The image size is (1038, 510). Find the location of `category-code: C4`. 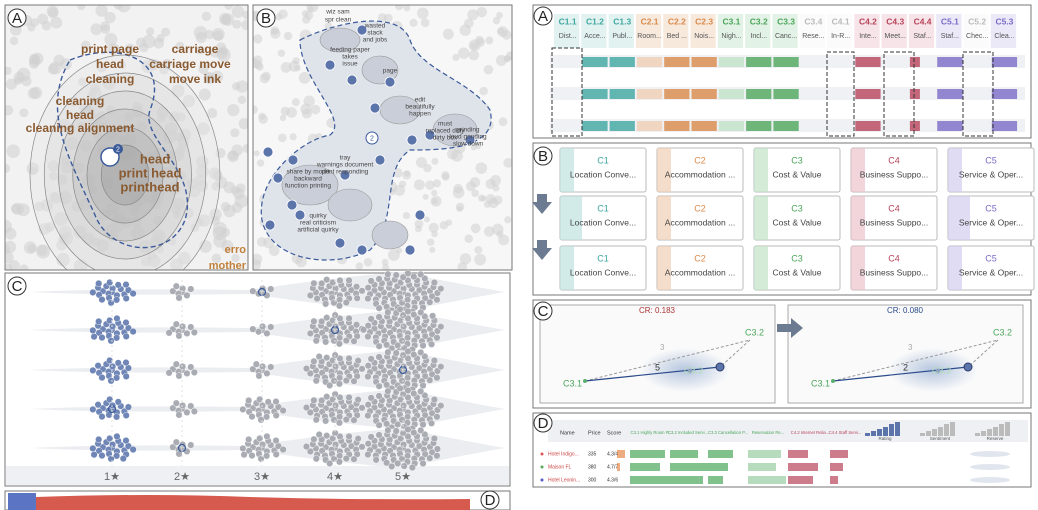

category-code: C4 is located at coordinates (894, 160).